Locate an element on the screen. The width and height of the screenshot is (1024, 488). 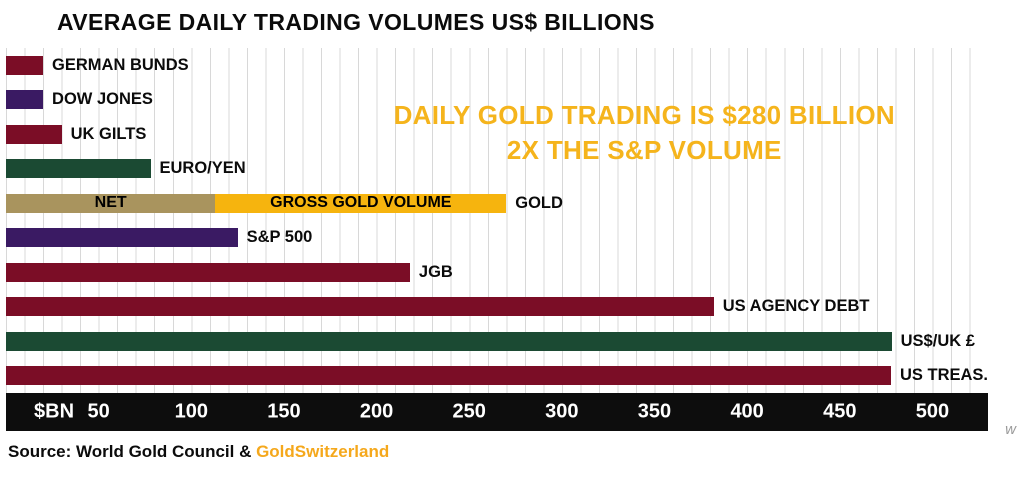
bar-segment-net: NET is located at coordinates (111, 203).